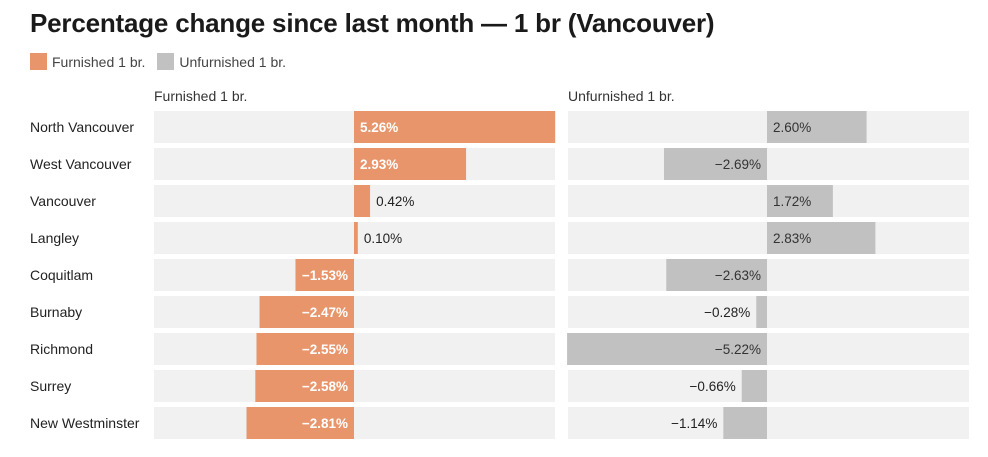  What do you see at coordinates (761, 312) in the screenshot?
I see `bar-unfurnished-1-br-burnaby` at bounding box center [761, 312].